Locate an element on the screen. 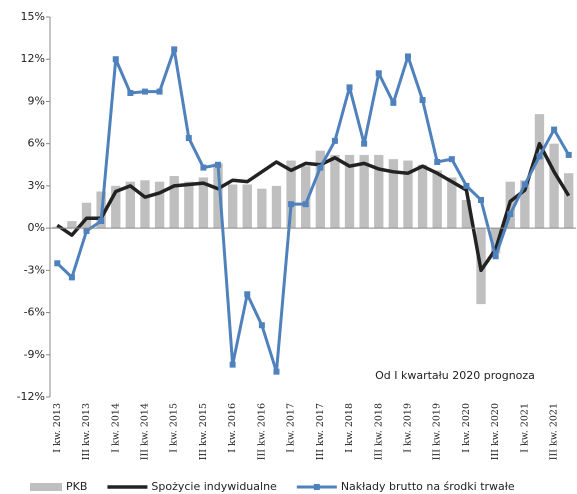  x-tick-label: I kw. 2013 is located at coordinates (57, 428).